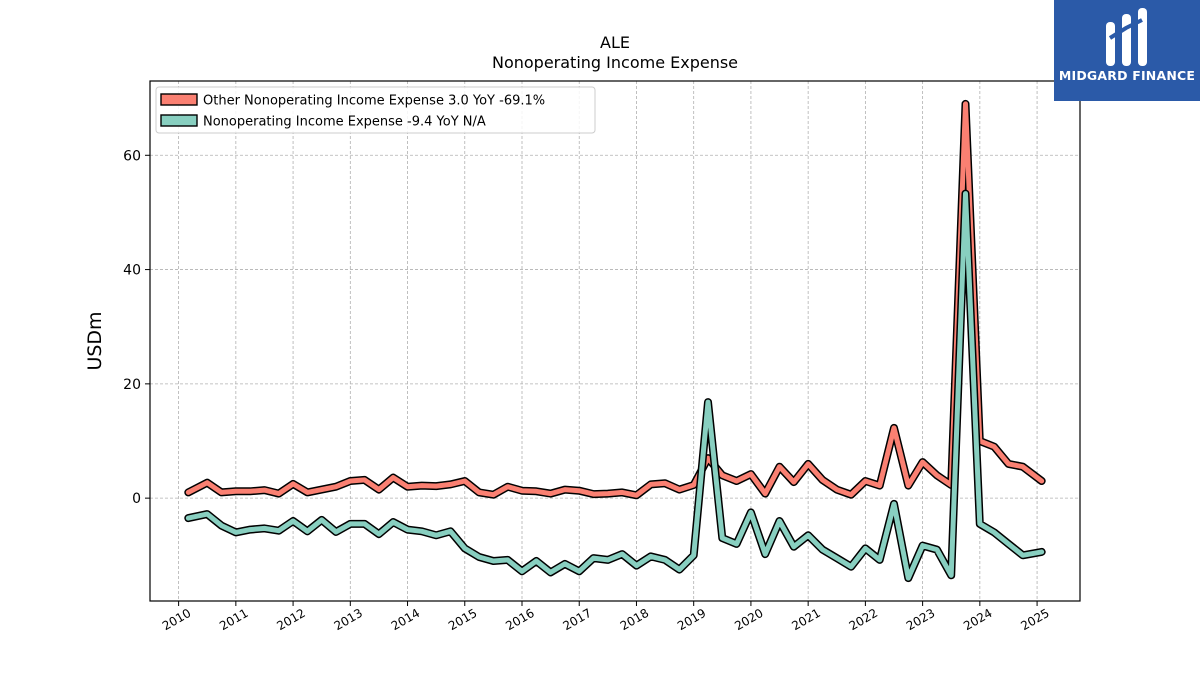  I want to click on chart-subtitle: Nonoperating Income Expense, so click(615, 62).